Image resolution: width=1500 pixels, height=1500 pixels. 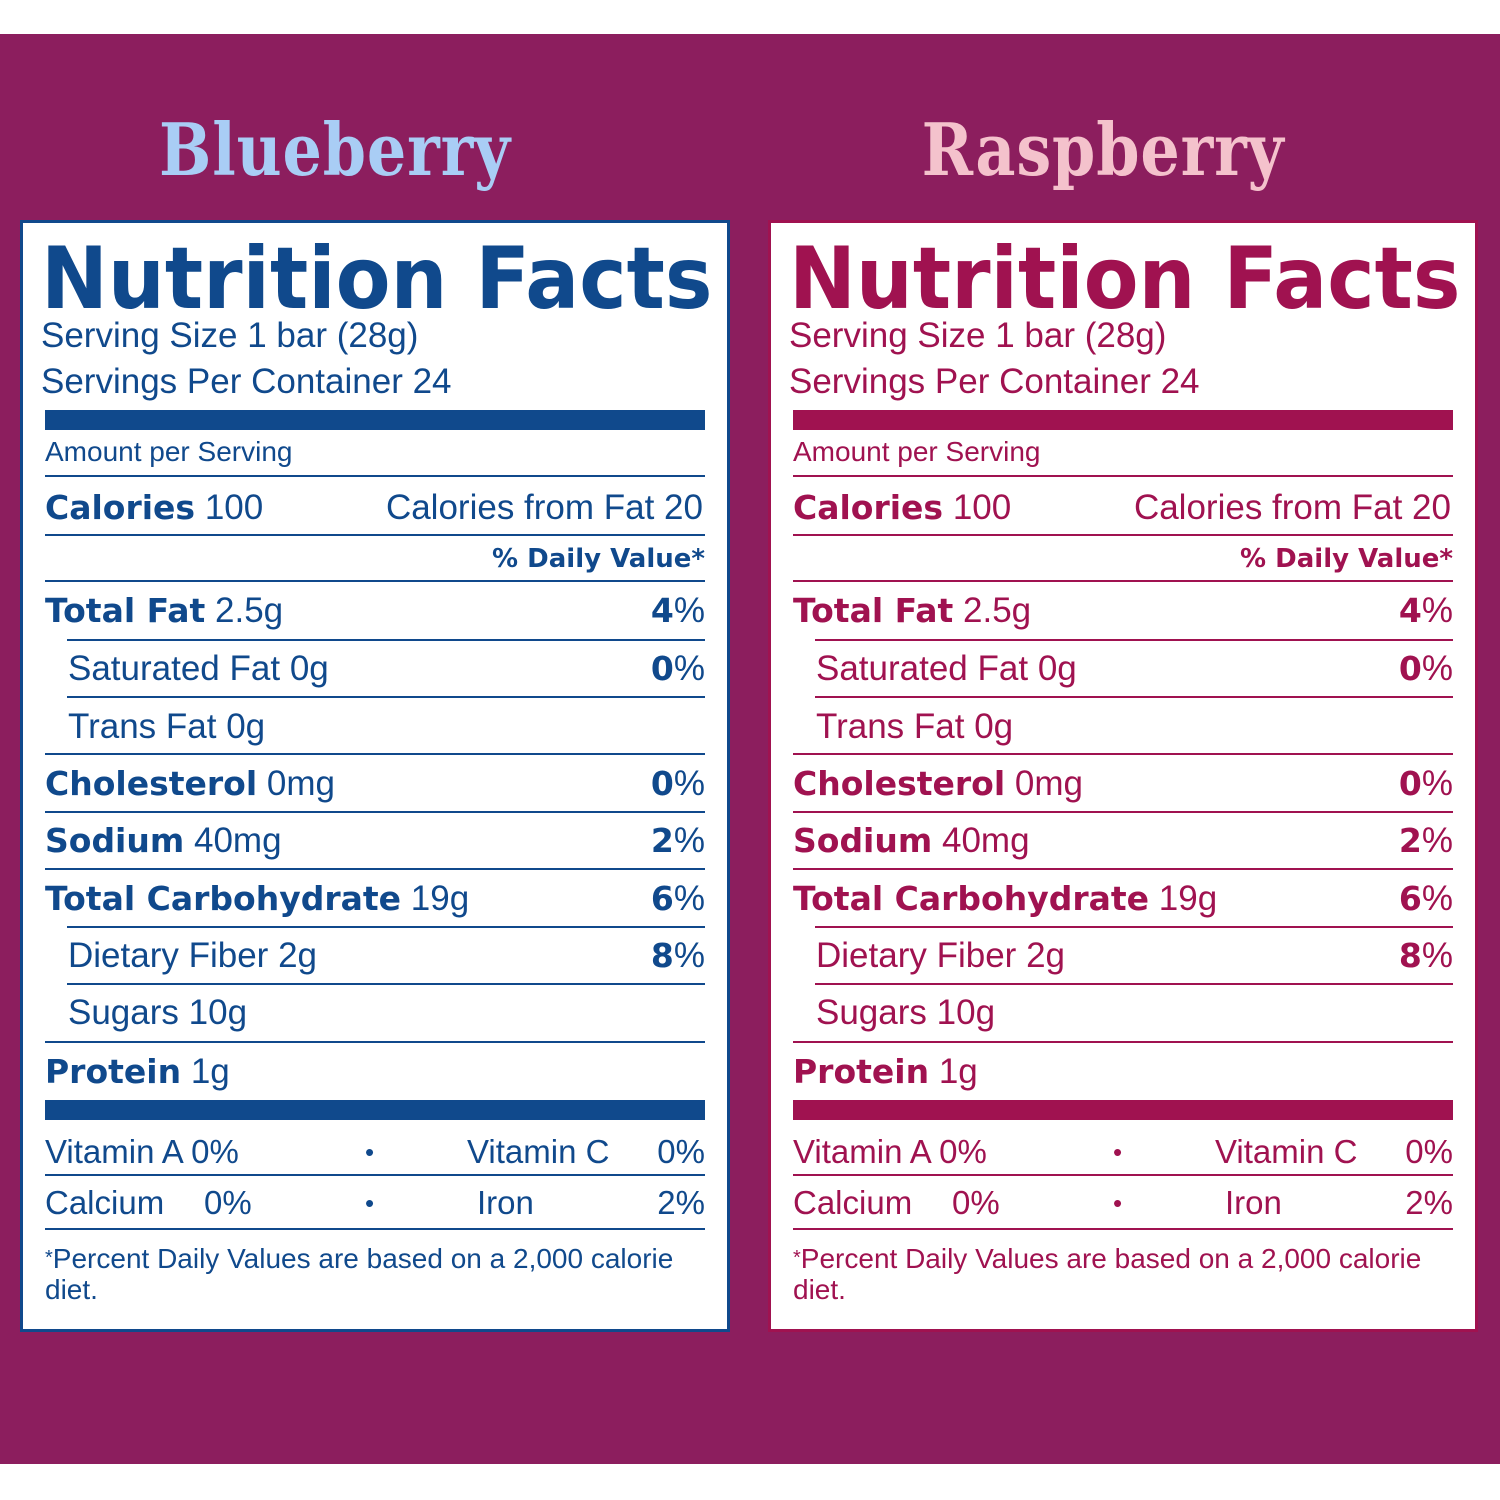 I want to click on nutrient-amount: 0mg, so click(x=300, y=783).